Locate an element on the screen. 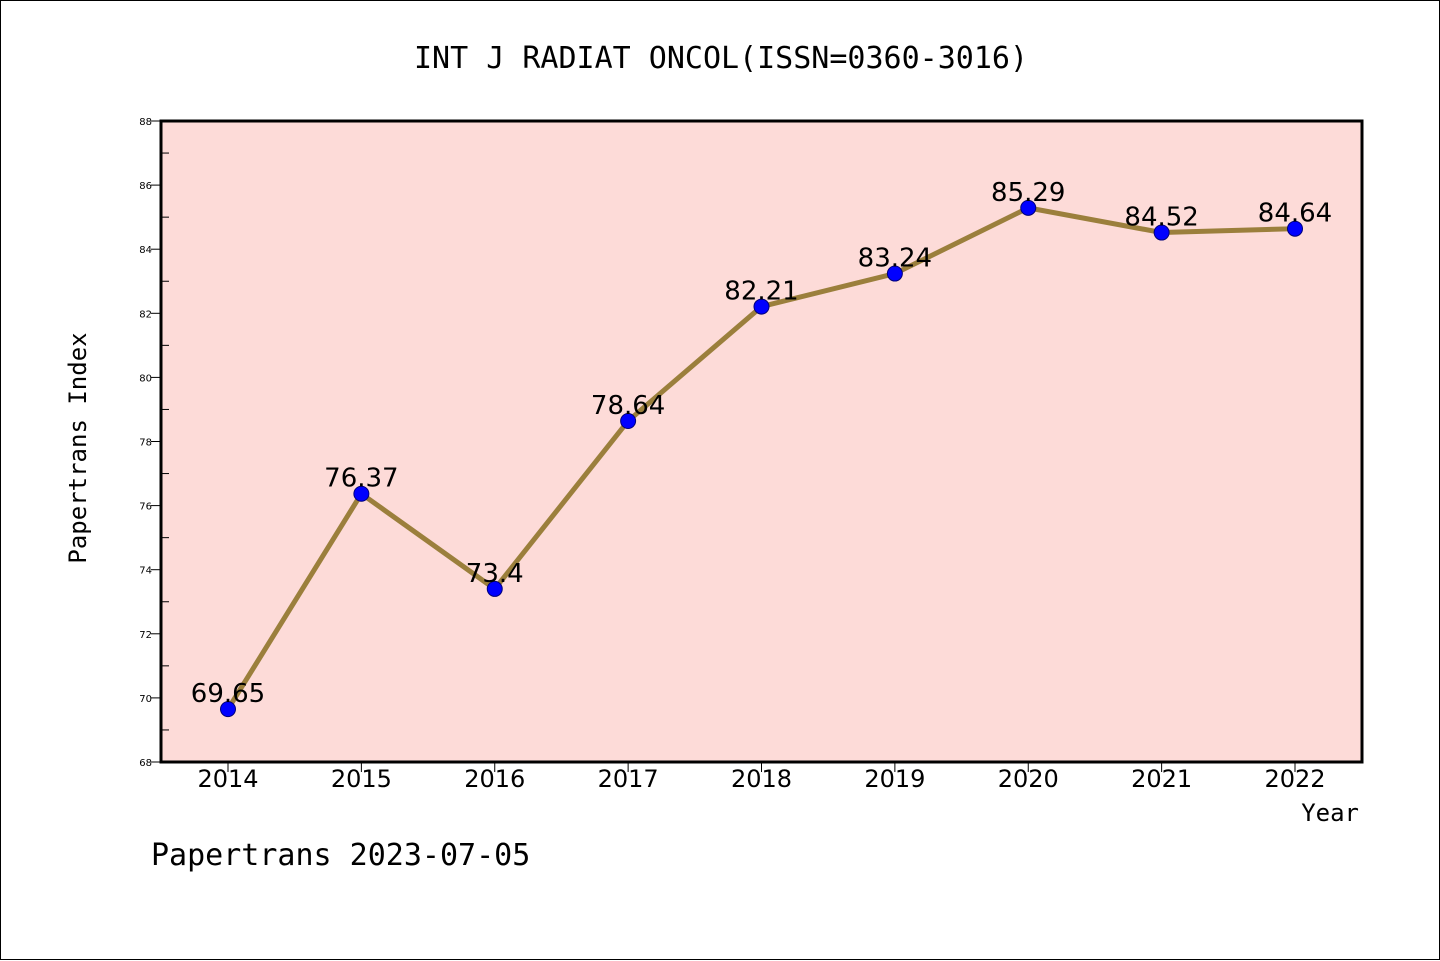  y-axis-ticks: 68 70 72 74 76 78 80 82 84 86 88 is located at coordinates (154, 443).